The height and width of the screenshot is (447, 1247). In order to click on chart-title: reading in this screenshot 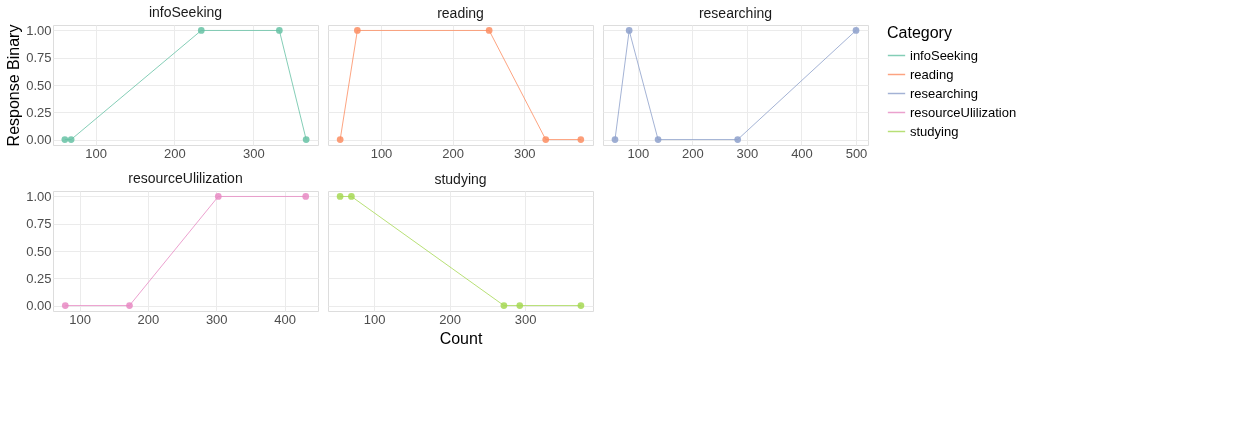, I will do `click(460, 13)`.